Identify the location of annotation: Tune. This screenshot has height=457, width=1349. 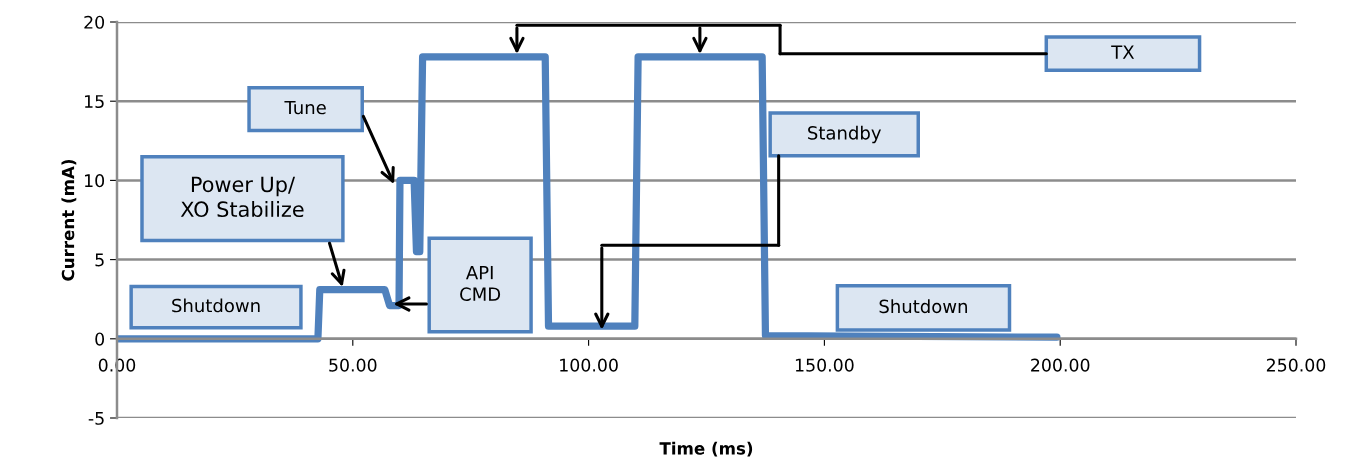
(305, 107).